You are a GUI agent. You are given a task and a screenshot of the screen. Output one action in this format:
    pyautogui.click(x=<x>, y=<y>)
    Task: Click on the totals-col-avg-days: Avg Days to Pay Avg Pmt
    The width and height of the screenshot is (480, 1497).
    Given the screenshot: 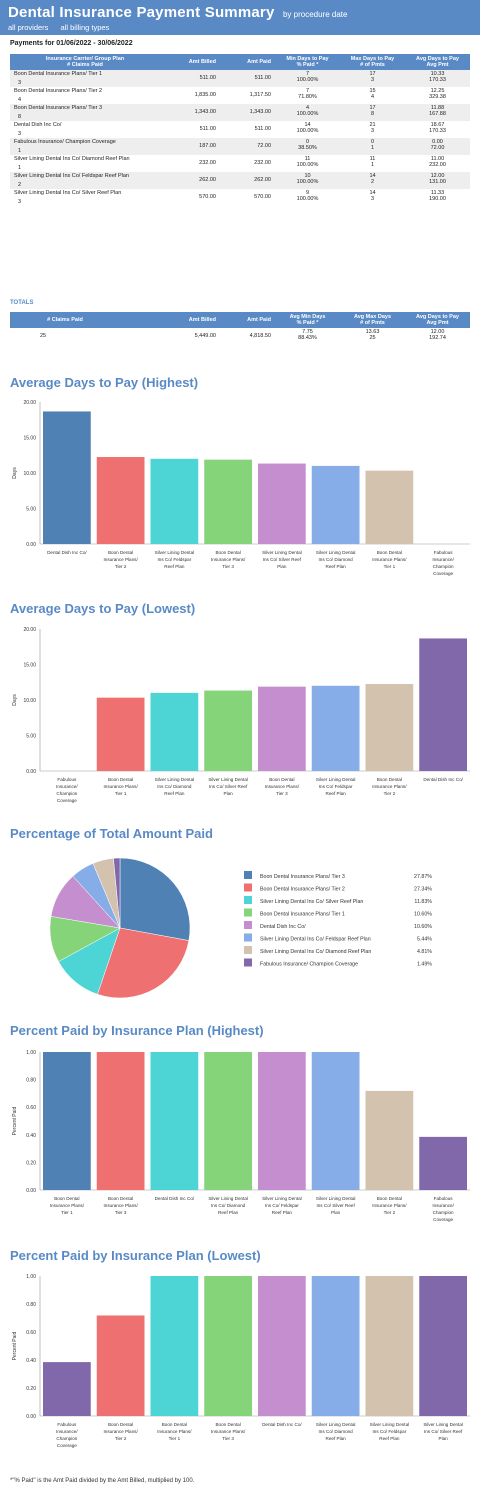 What is the action you would take?
    pyautogui.click(x=437, y=320)
    